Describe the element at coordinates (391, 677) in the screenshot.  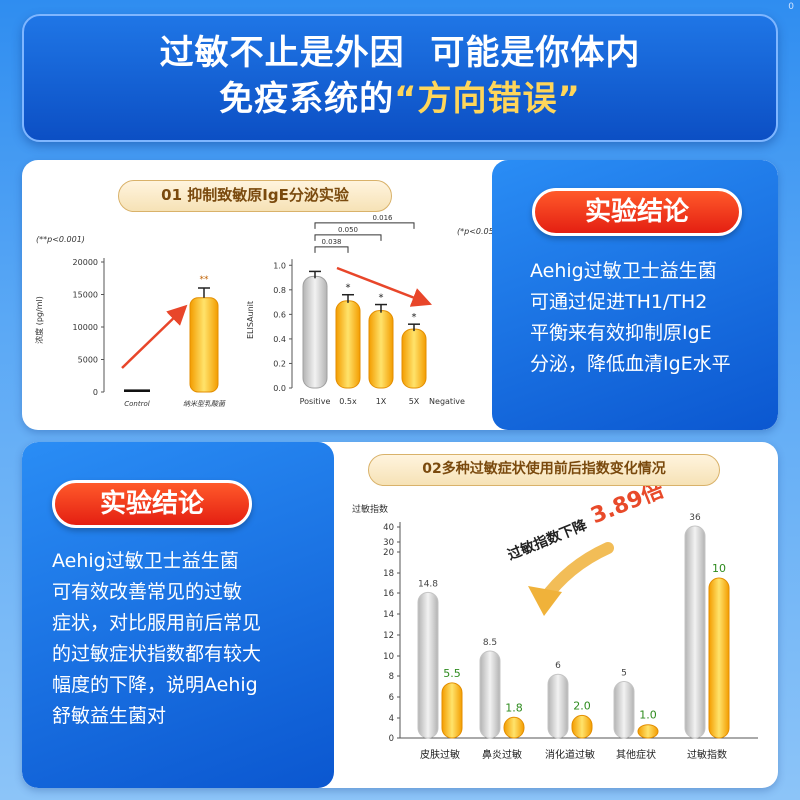
I see `y-tick-label: 8` at that location.